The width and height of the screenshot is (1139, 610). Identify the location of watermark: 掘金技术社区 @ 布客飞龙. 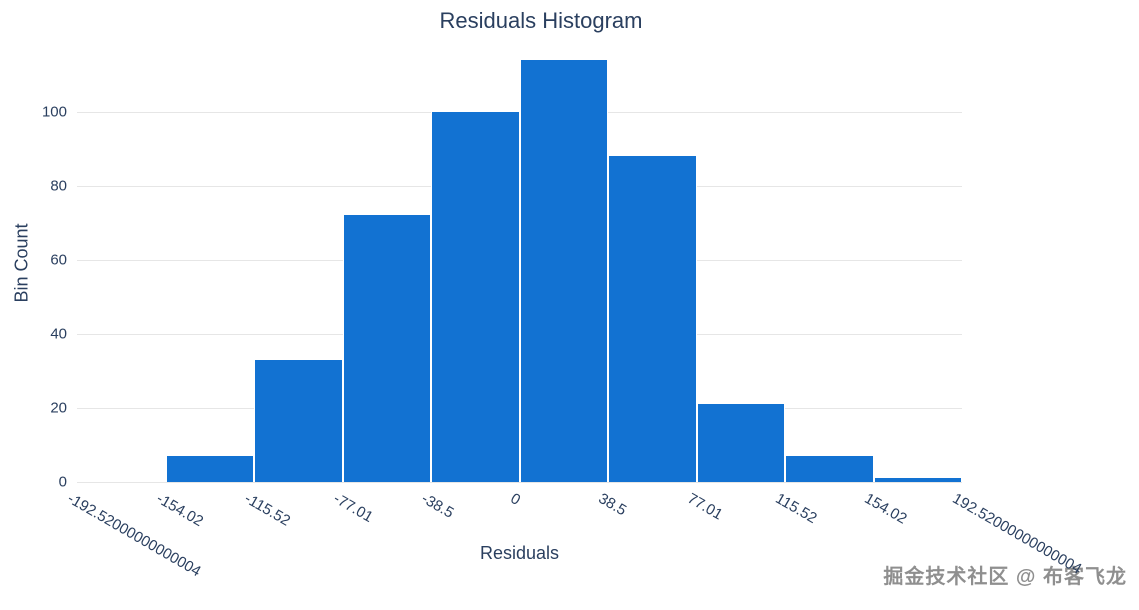
(1005, 577).